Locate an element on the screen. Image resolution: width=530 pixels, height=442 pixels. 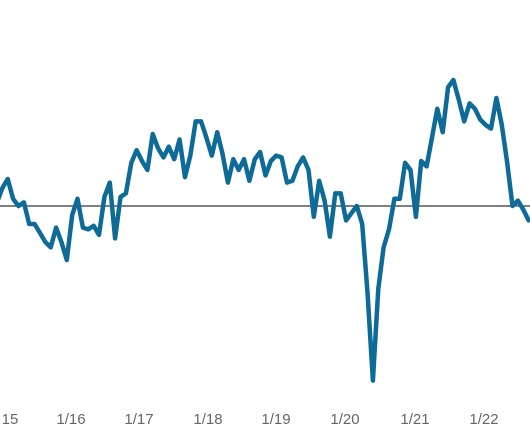
x-tick-label: 1/22 is located at coordinates (483, 419).